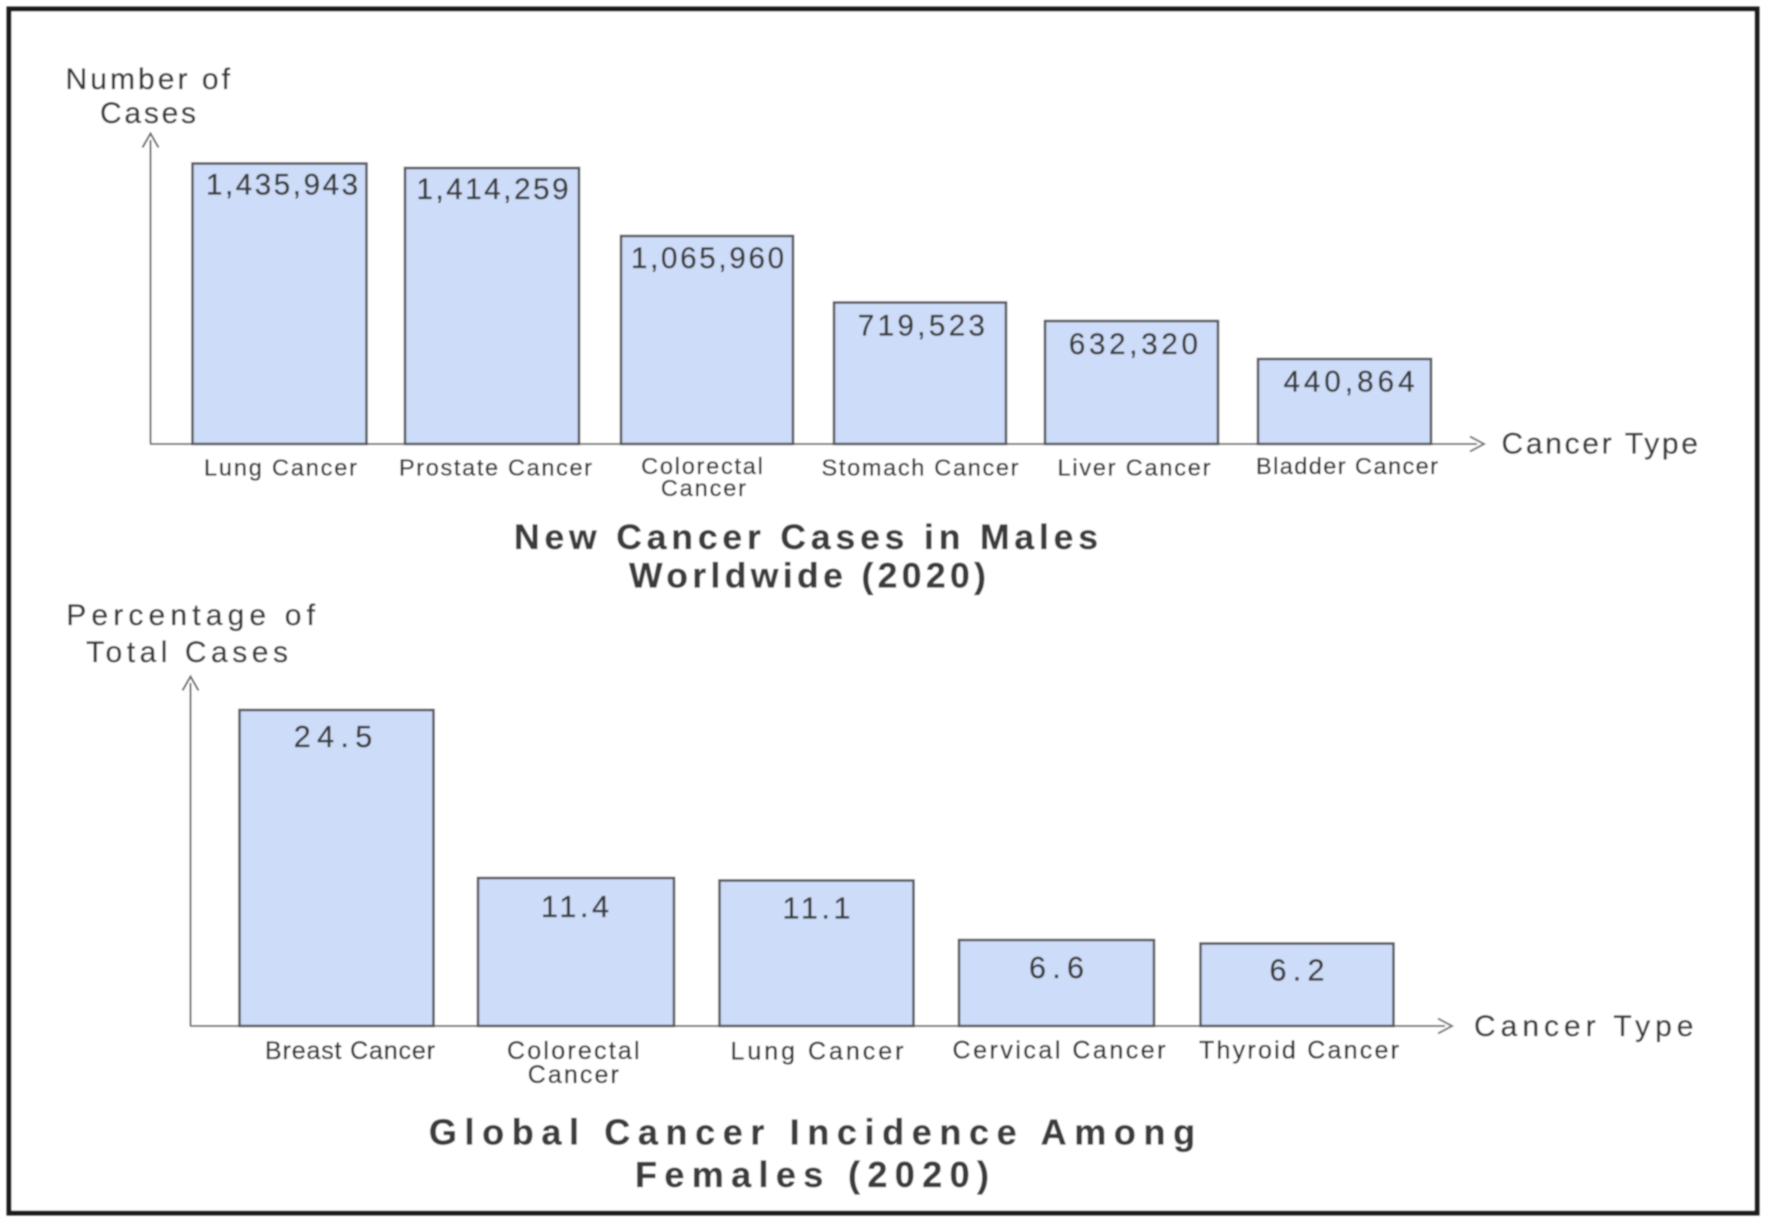 The image size is (1767, 1222). I want to click on svg-text: Worldwide (2020), so click(809, 576).